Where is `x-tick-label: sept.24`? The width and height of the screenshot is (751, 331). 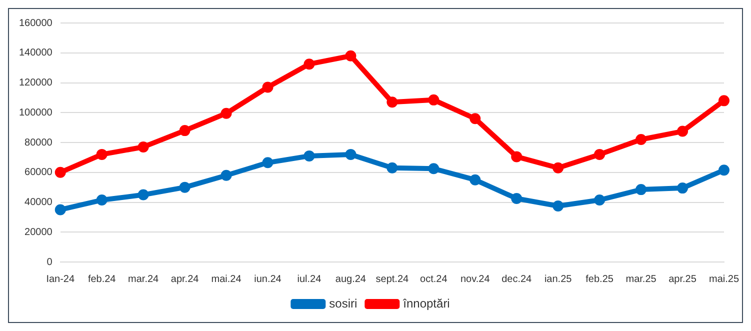
x-tick-label: sept.24 is located at coordinates (393, 279).